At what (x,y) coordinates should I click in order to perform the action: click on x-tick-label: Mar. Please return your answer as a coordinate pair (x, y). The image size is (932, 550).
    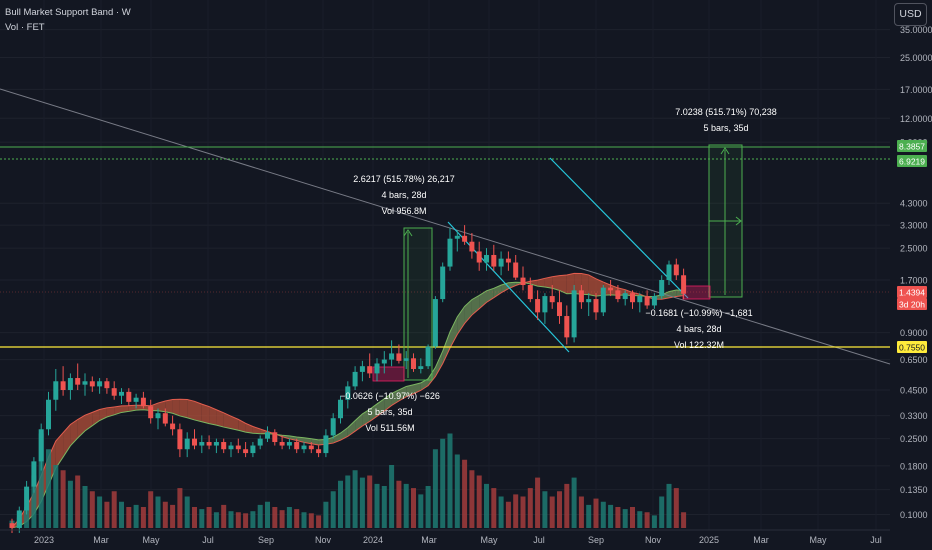
    Looking at the image, I should click on (101, 540).